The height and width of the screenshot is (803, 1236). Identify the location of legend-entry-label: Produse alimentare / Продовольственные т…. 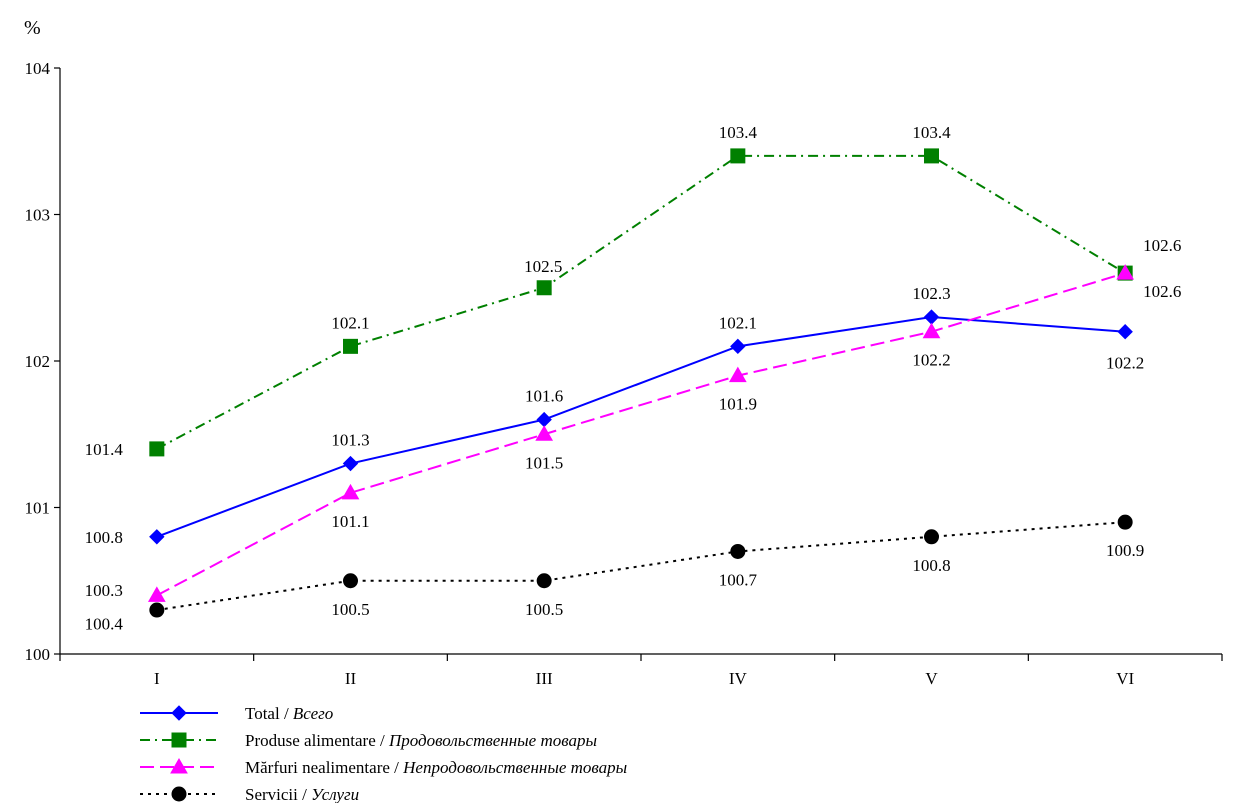
(421, 740).